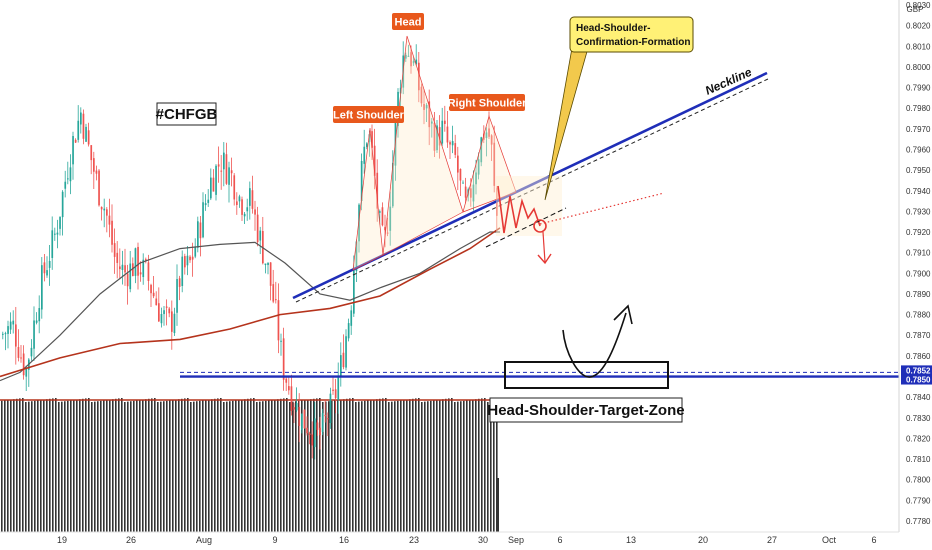 This screenshot has height=550, width=932. Describe the element at coordinates (918, 294) in the screenshot. I see `y-tick-label: 0.7890` at that location.